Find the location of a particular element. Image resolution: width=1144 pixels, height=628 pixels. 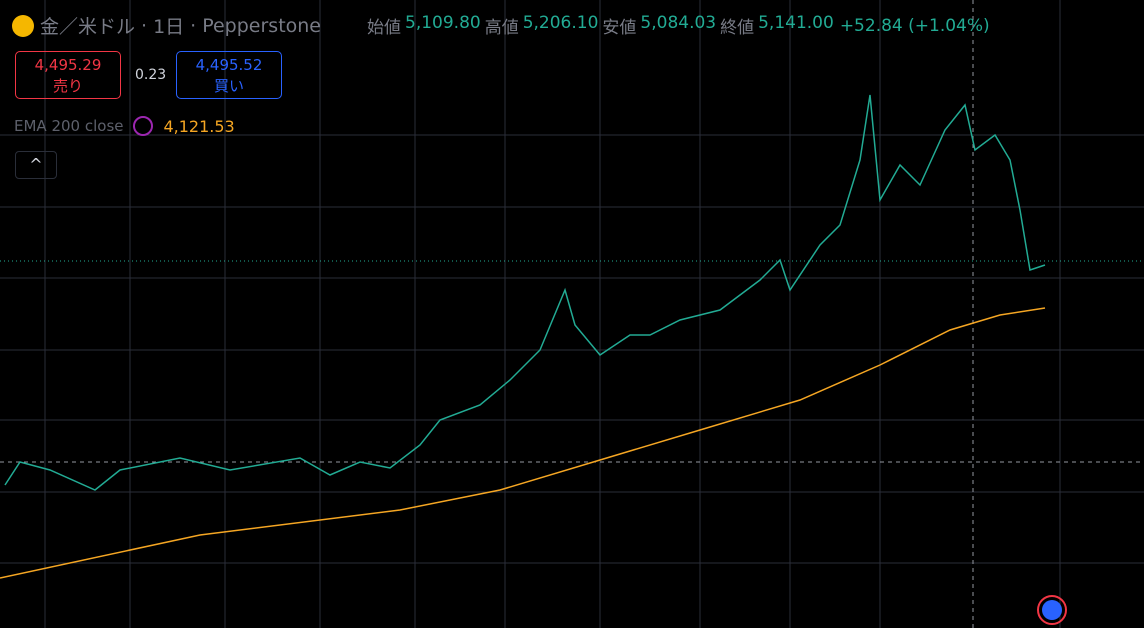

sell-label: 売り is located at coordinates (67, 86).